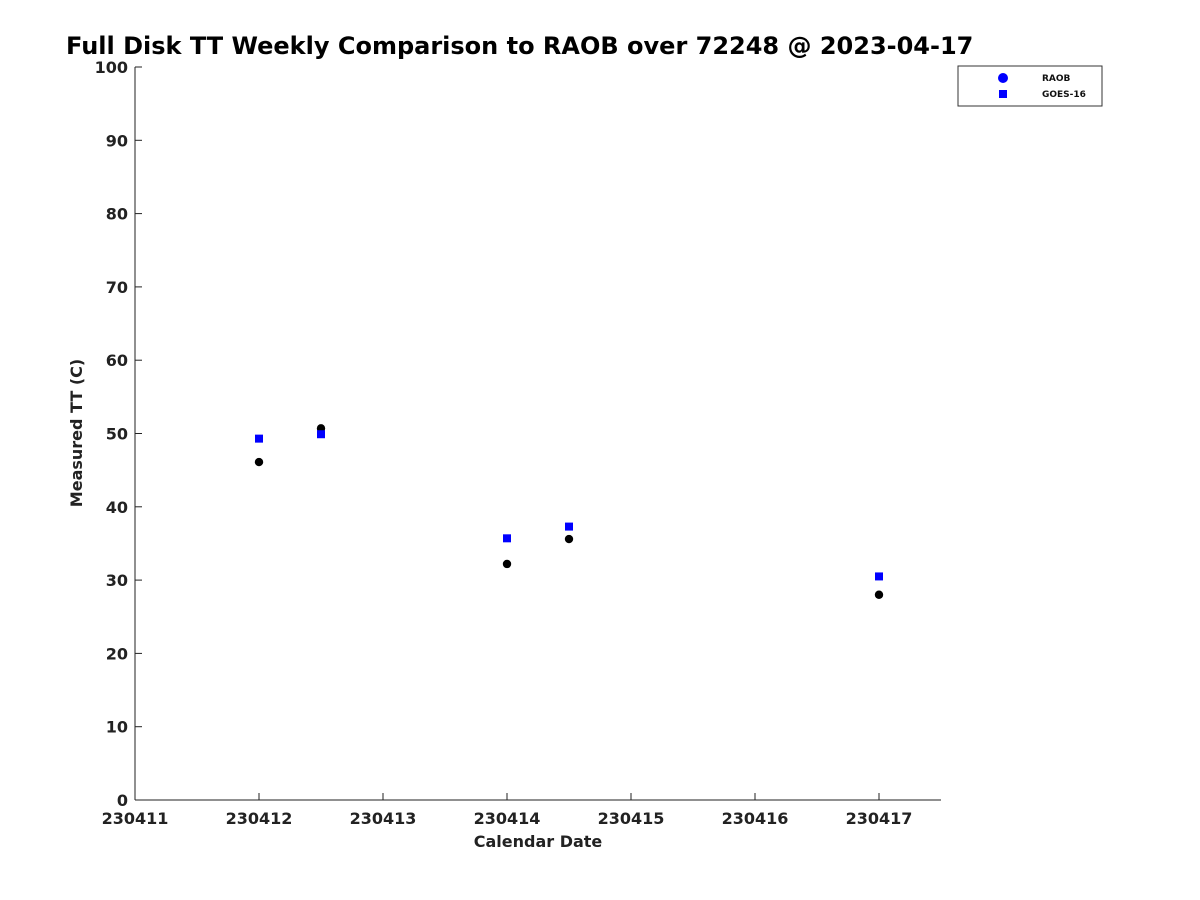 This screenshot has height=900, width=1200. I want to click on y-tick-label: 0, so click(122, 800).